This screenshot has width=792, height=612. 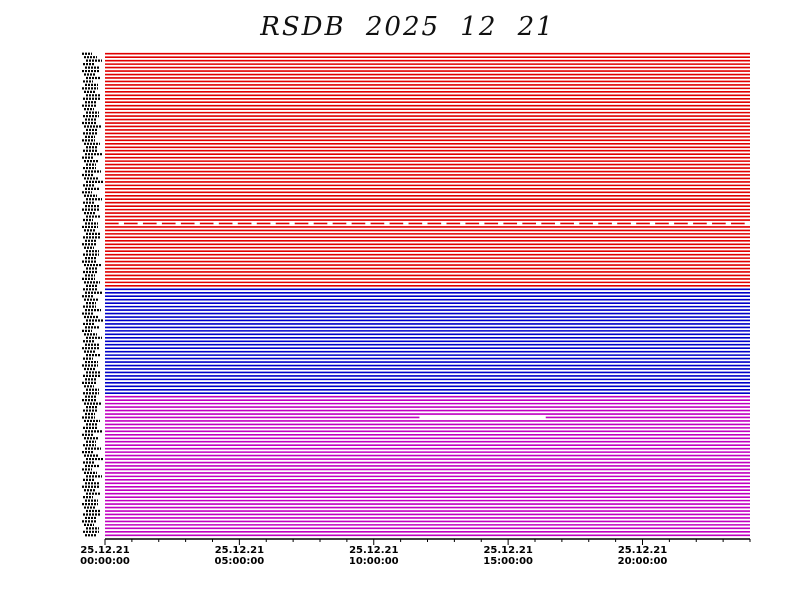 What do you see at coordinates (407, 27) in the screenshot?
I see `chart-title: RSDB 2025 12 21` at bounding box center [407, 27].